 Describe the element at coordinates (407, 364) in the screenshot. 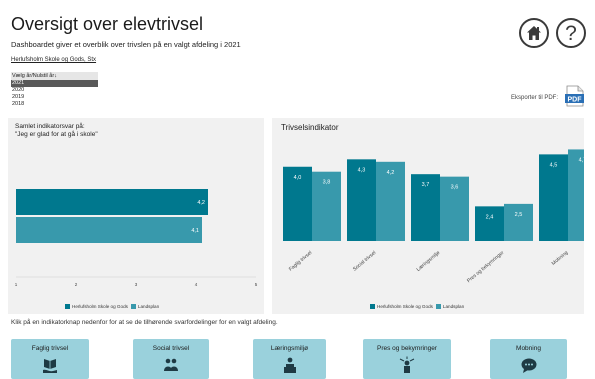

I see `pressure-icon` at that location.